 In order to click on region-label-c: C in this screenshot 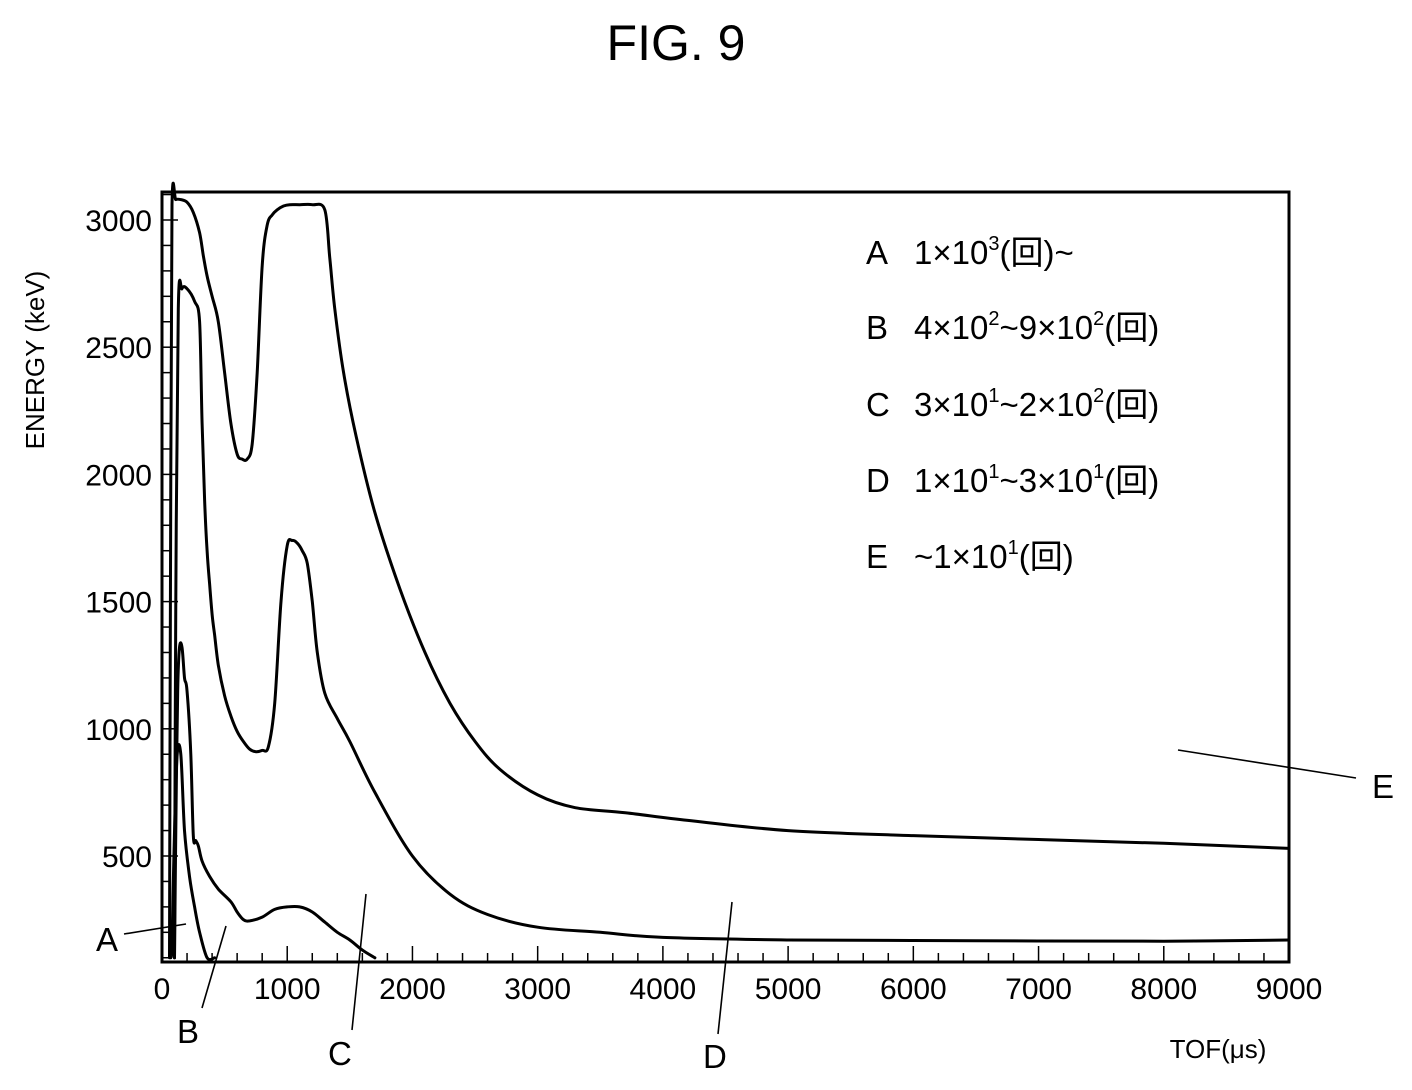, I will do `click(340, 1053)`.